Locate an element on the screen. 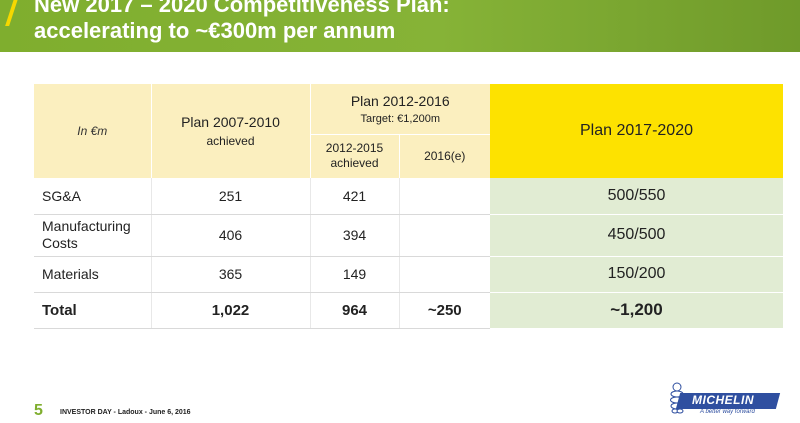 This screenshot has width=800, height=423. total-value: 1,022 is located at coordinates (230, 310).